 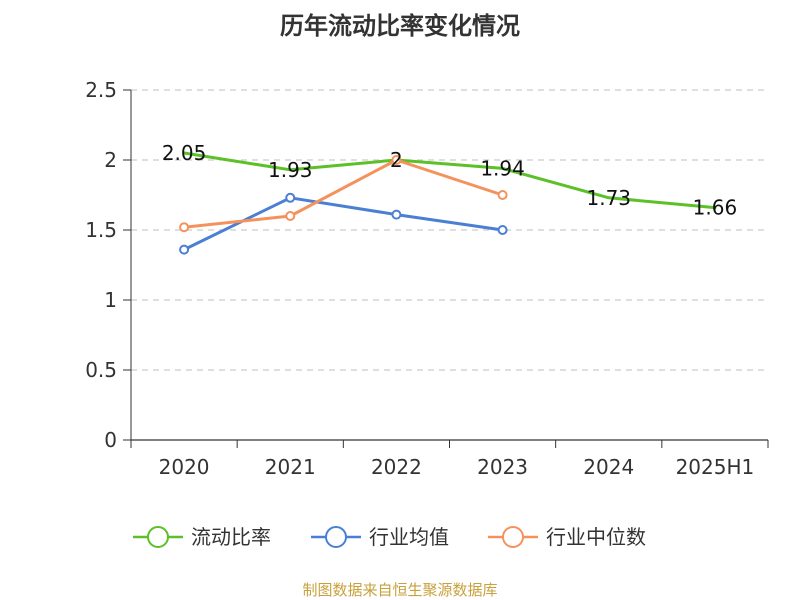 What do you see at coordinates (110, 300) in the screenshot?
I see `y-tick-label: 1` at bounding box center [110, 300].